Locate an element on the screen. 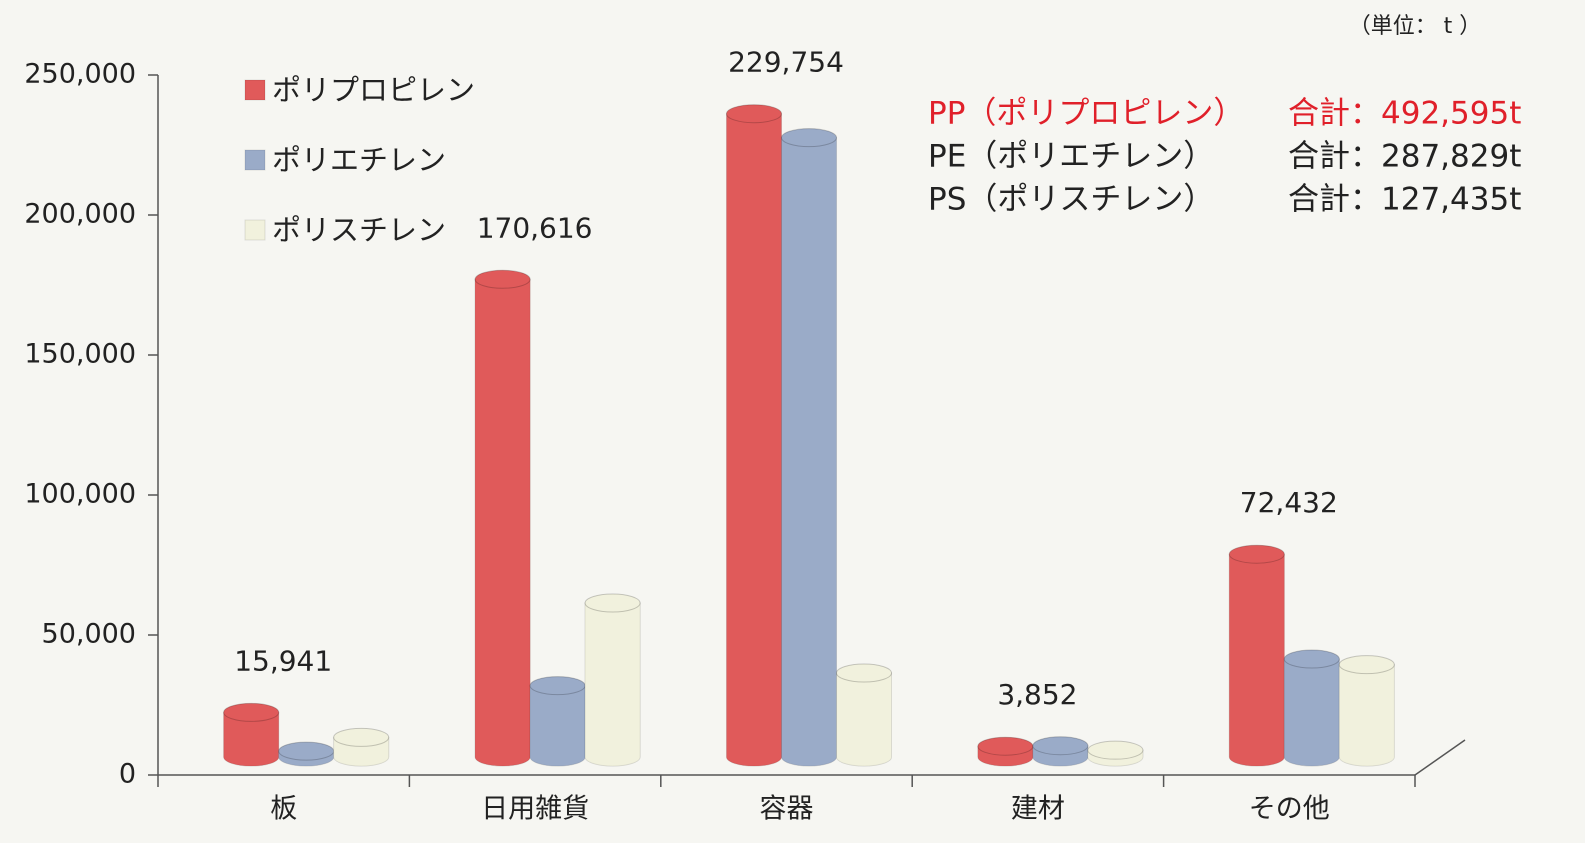 This screenshot has height=843, width=1585. value-label: 15,941 is located at coordinates (283, 660).